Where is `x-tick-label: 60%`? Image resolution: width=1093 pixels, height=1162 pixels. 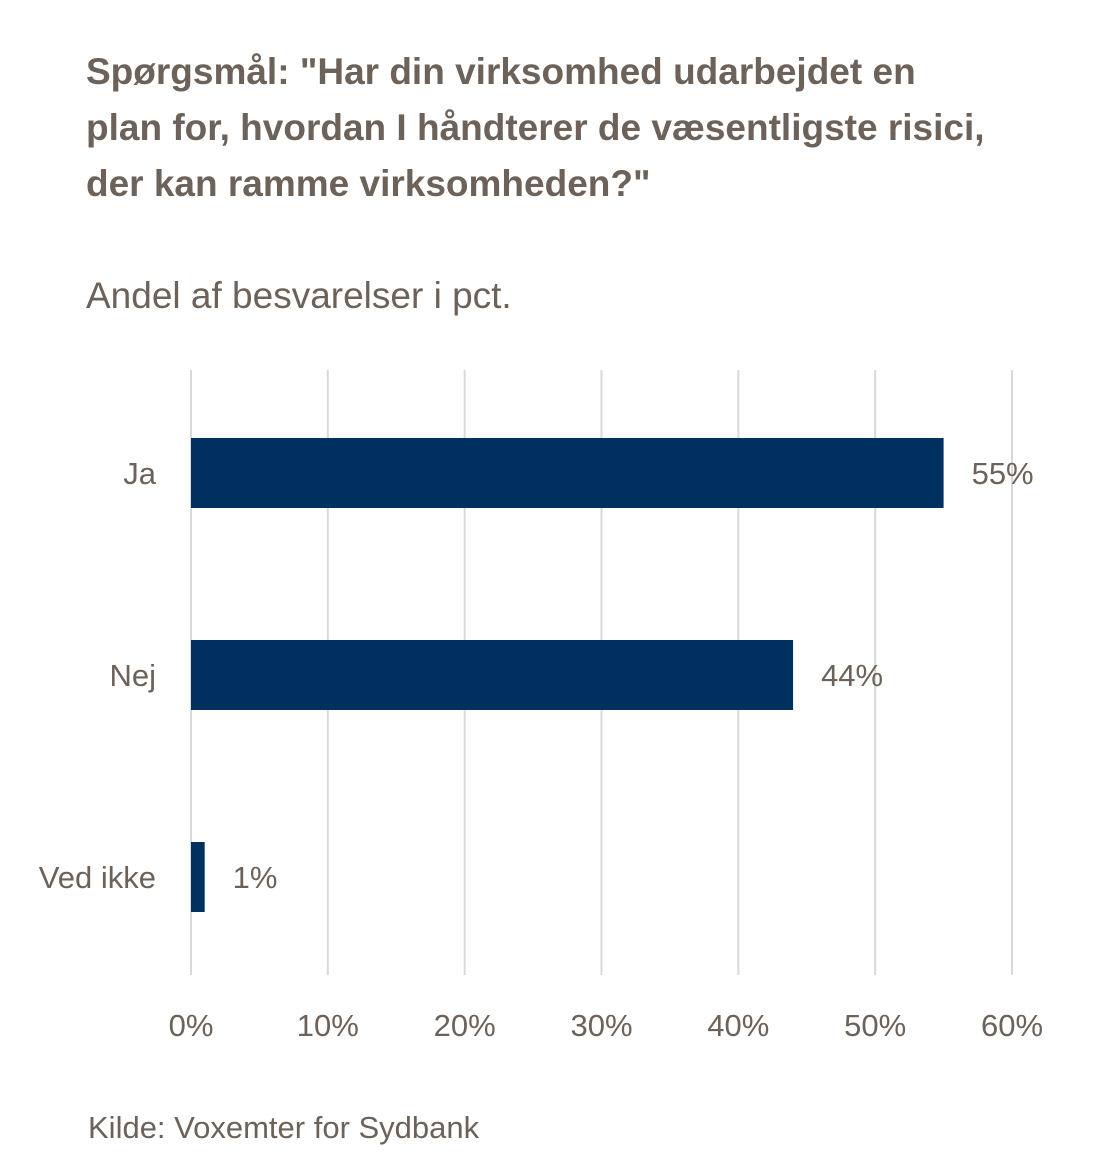
x-tick-label: 60% is located at coordinates (1012, 1025).